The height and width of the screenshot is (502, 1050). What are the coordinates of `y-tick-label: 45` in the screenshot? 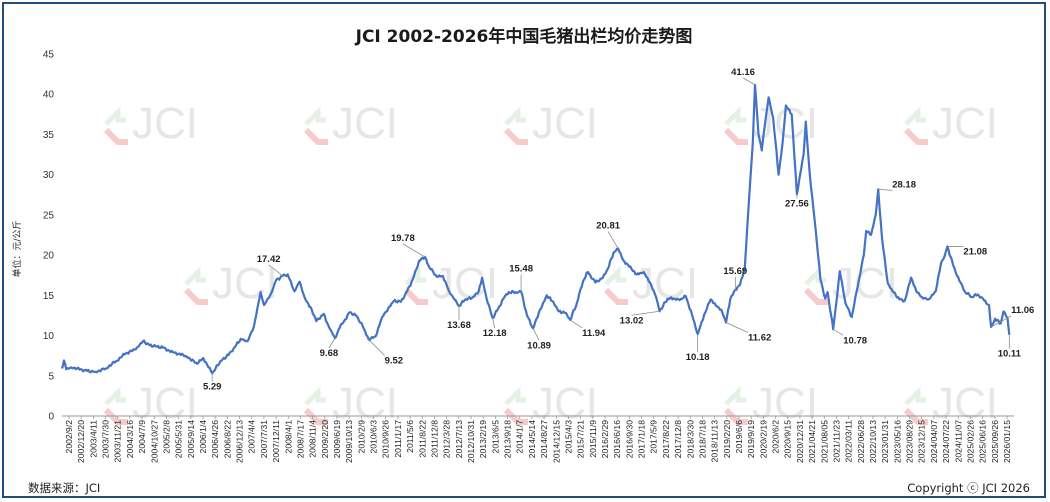 It's located at (49, 55).